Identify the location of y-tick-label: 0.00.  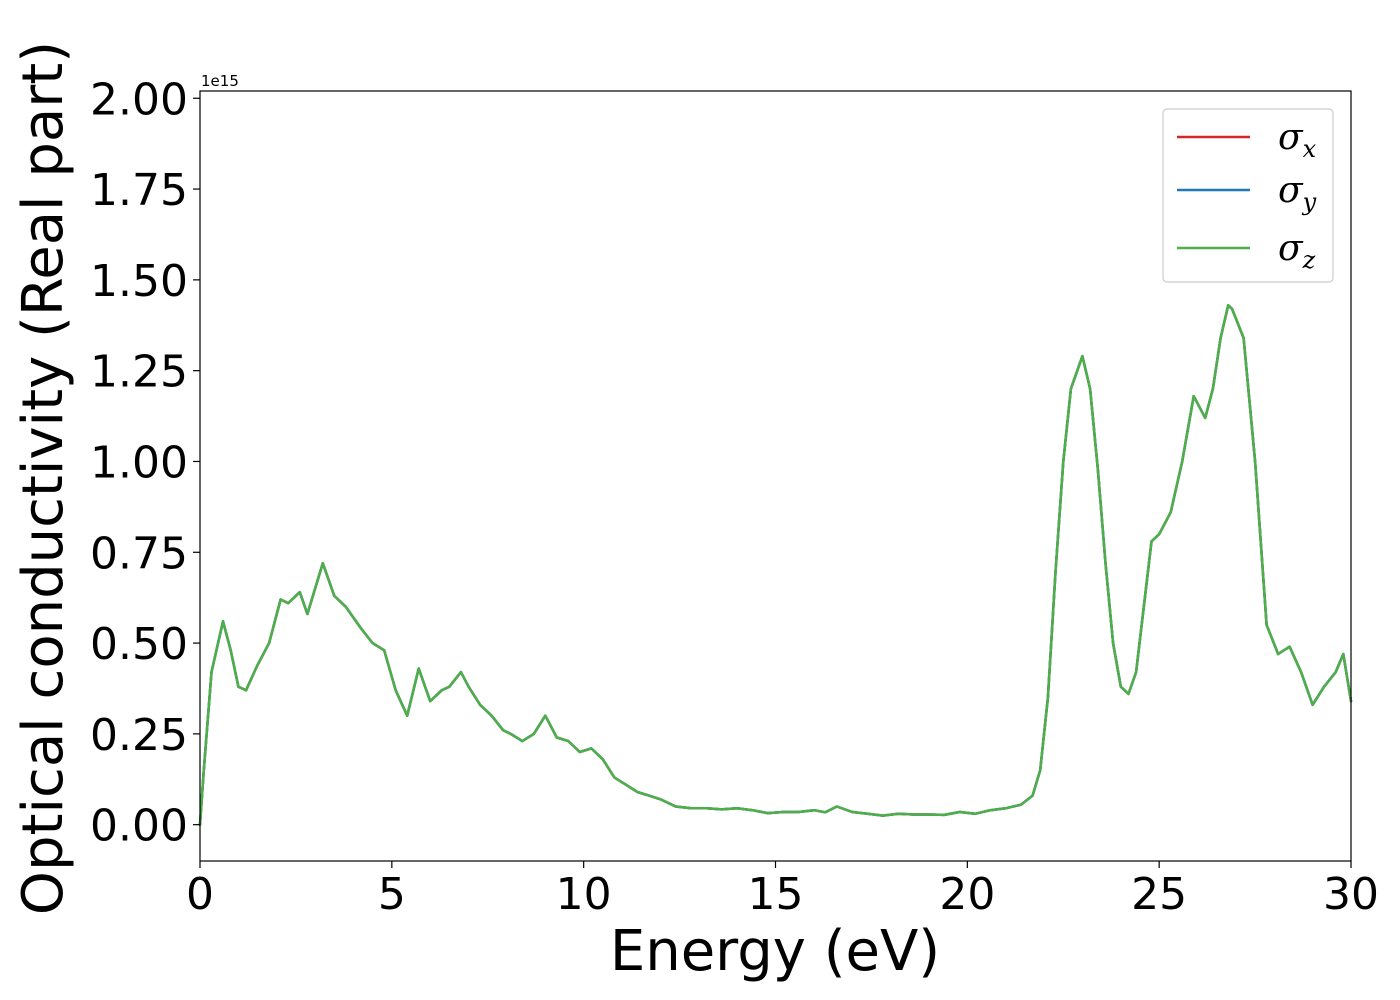
(139, 826).